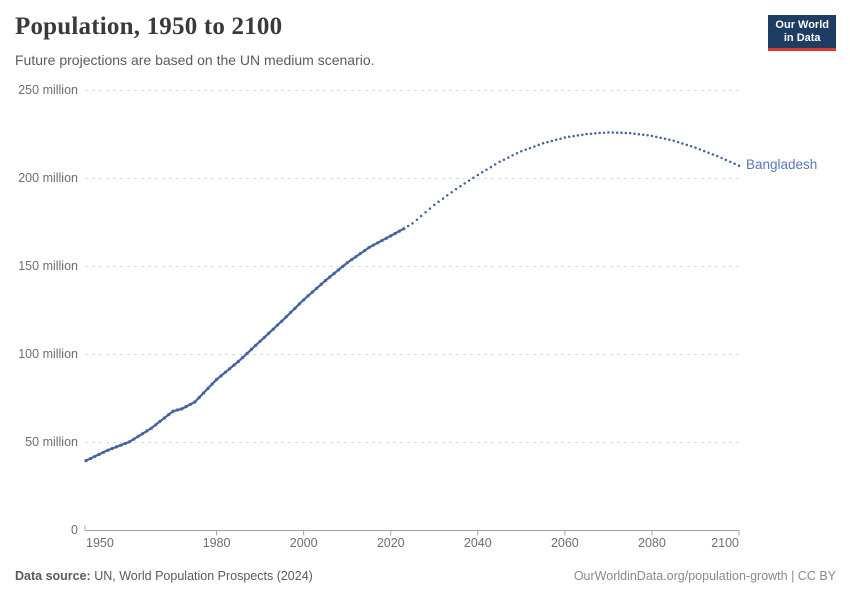  Describe the element at coordinates (782, 164) in the screenshot. I see `entity-label-bangladesh: Bangladesh` at that location.